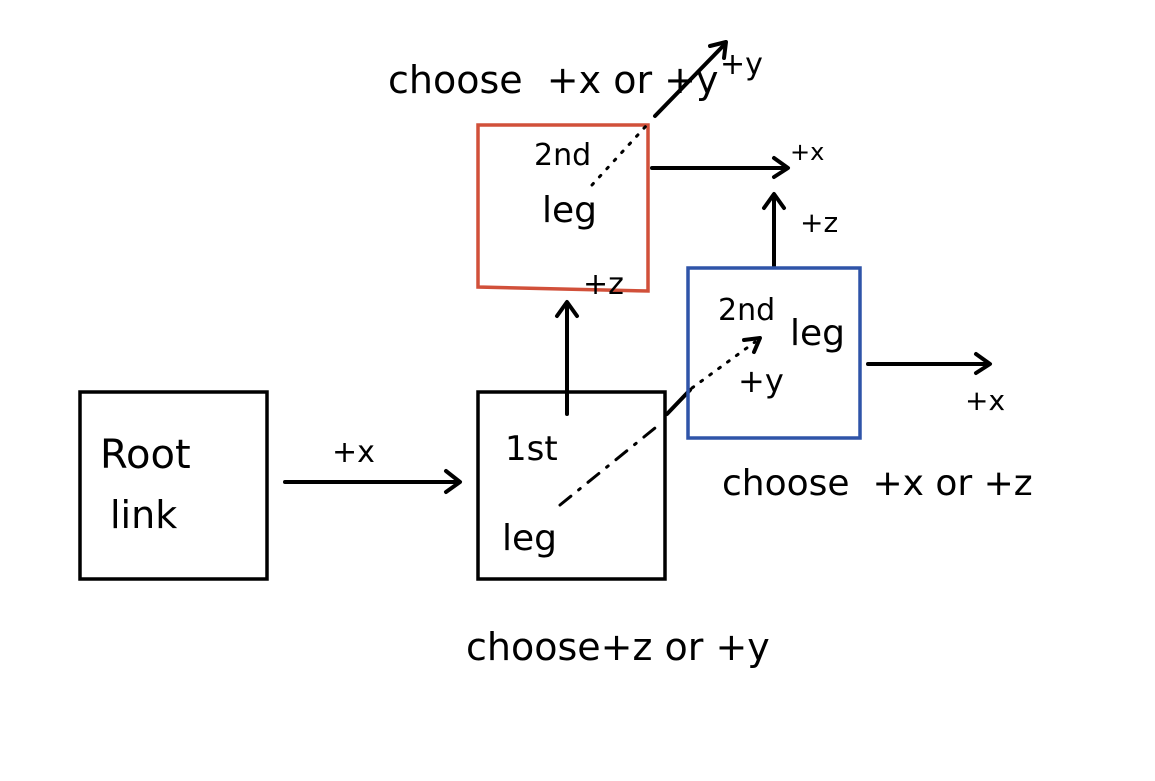 The width and height of the screenshot is (1155, 781). I want to click on edge-blue-out-z-label: +z, so click(819, 222).